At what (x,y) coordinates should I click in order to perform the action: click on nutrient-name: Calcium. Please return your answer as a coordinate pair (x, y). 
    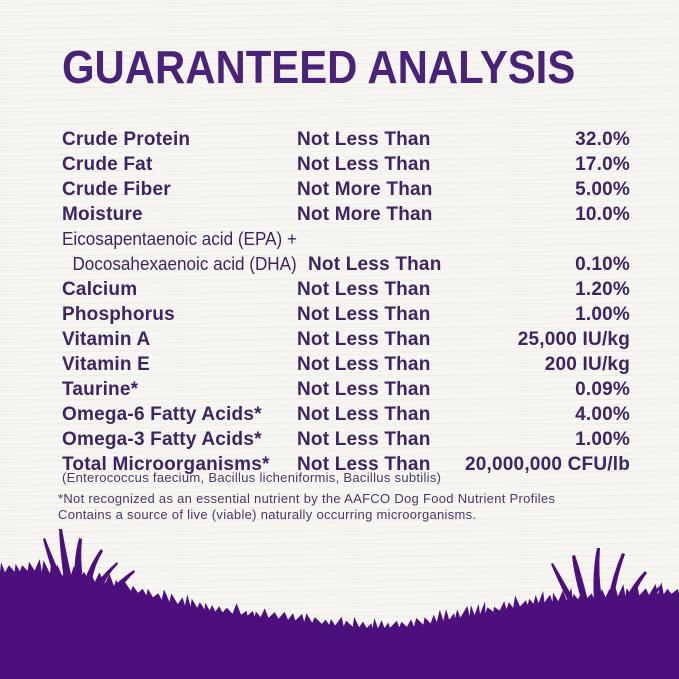
    Looking at the image, I should click on (100, 289).